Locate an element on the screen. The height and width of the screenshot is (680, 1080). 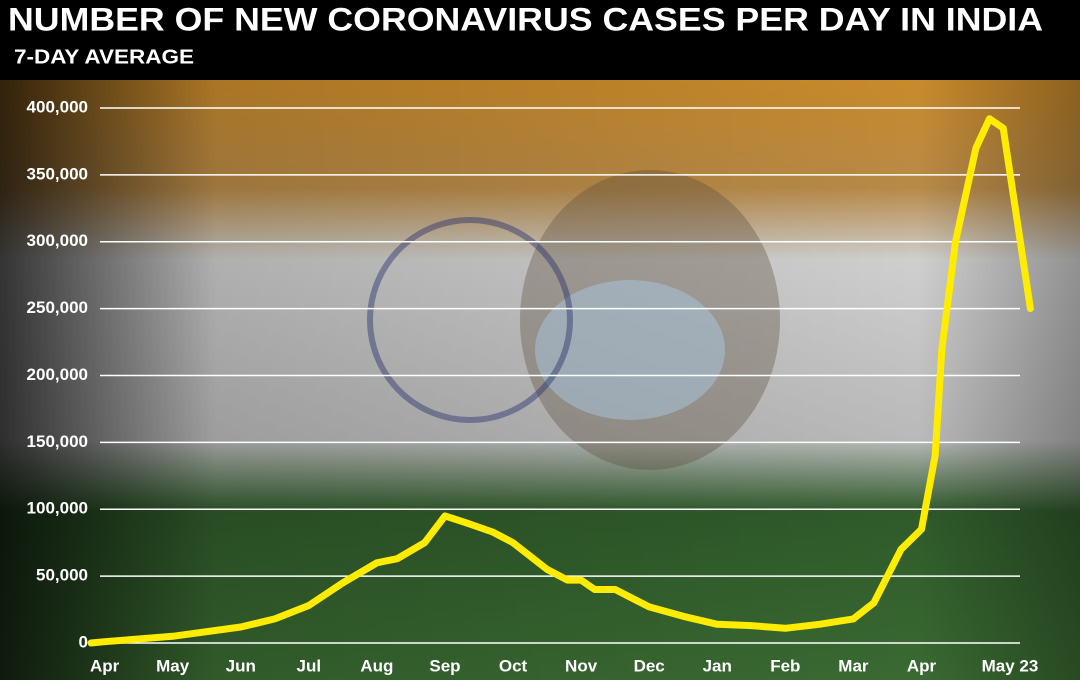
x-tick-label: Jan is located at coordinates (717, 665).